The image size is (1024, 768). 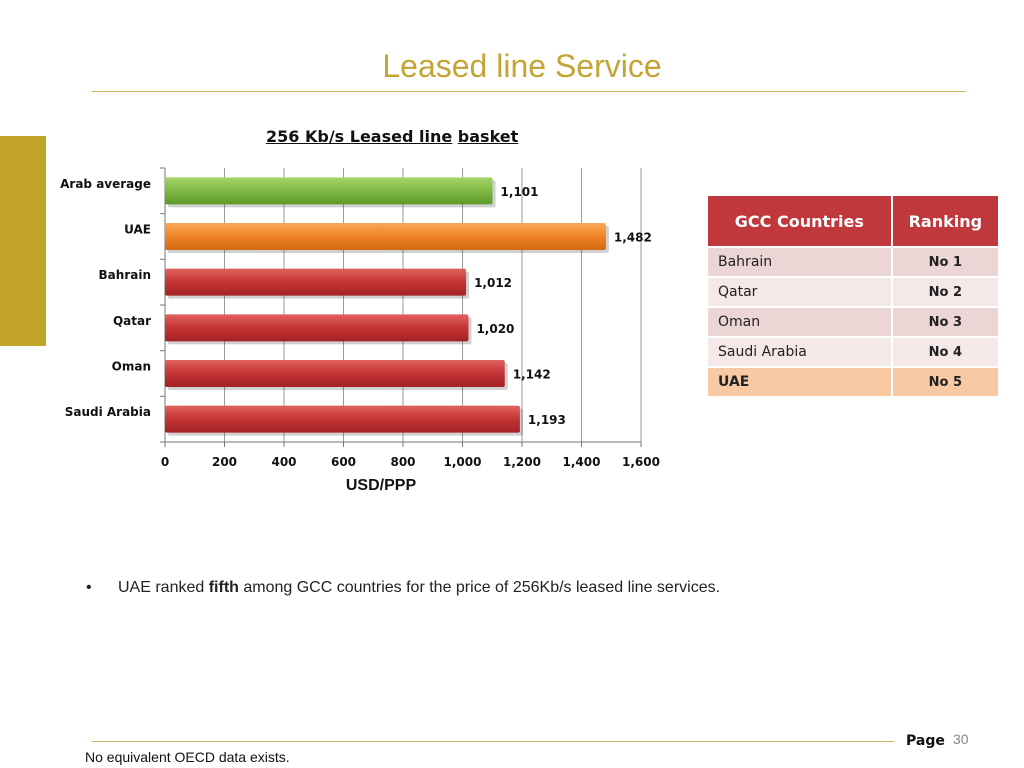 I want to click on x-tick-label: 1,600, so click(x=641, y=462).